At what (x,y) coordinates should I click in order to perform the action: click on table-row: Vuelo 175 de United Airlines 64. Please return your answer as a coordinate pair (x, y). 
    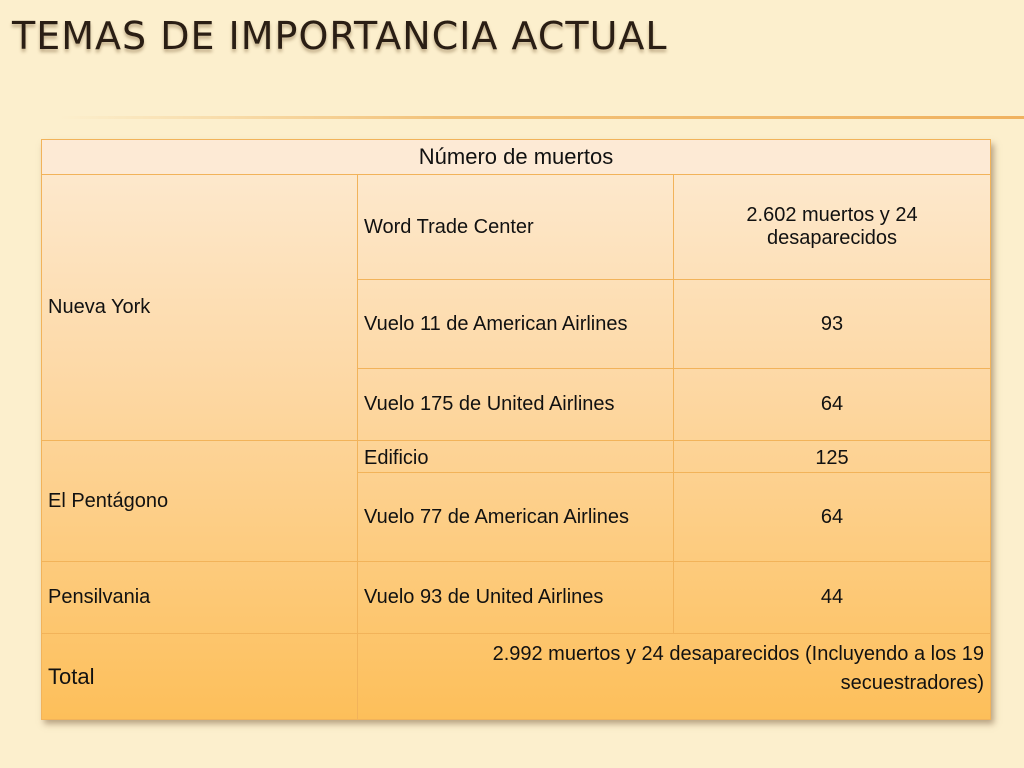
    Looking at the image, I should click on (516, 404).